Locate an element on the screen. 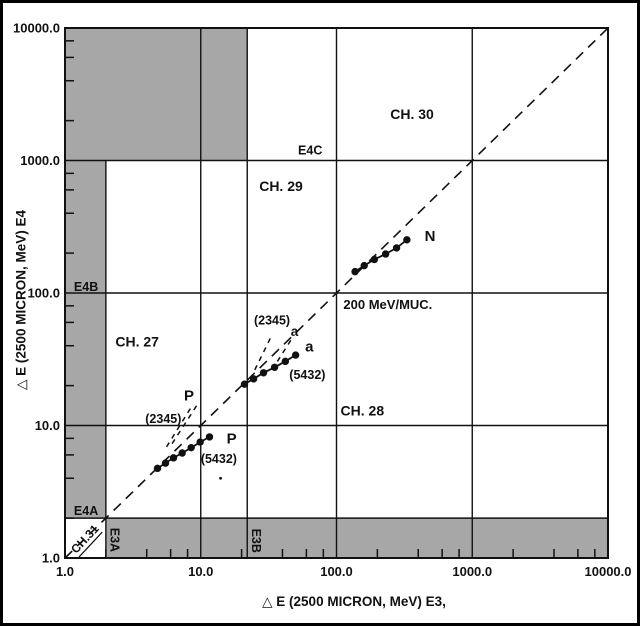  channel-label-p-5432: (5432) is located at coordinates (219, 459).